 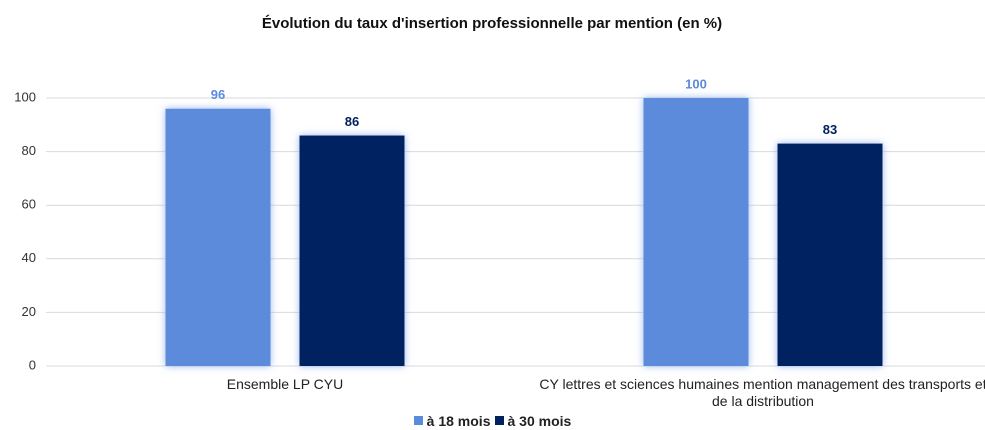 I want to click on data-label: 96, so click(x=218, y=94).